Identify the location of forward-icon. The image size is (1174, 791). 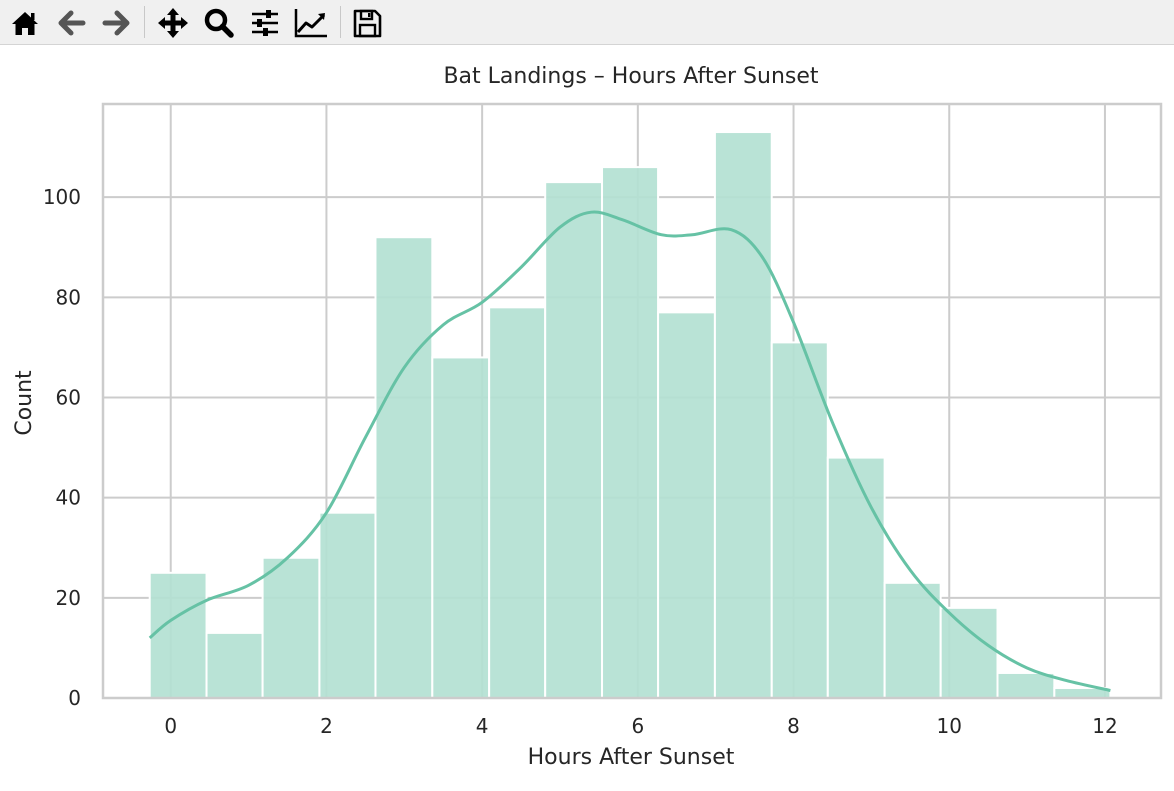
(116, 23).